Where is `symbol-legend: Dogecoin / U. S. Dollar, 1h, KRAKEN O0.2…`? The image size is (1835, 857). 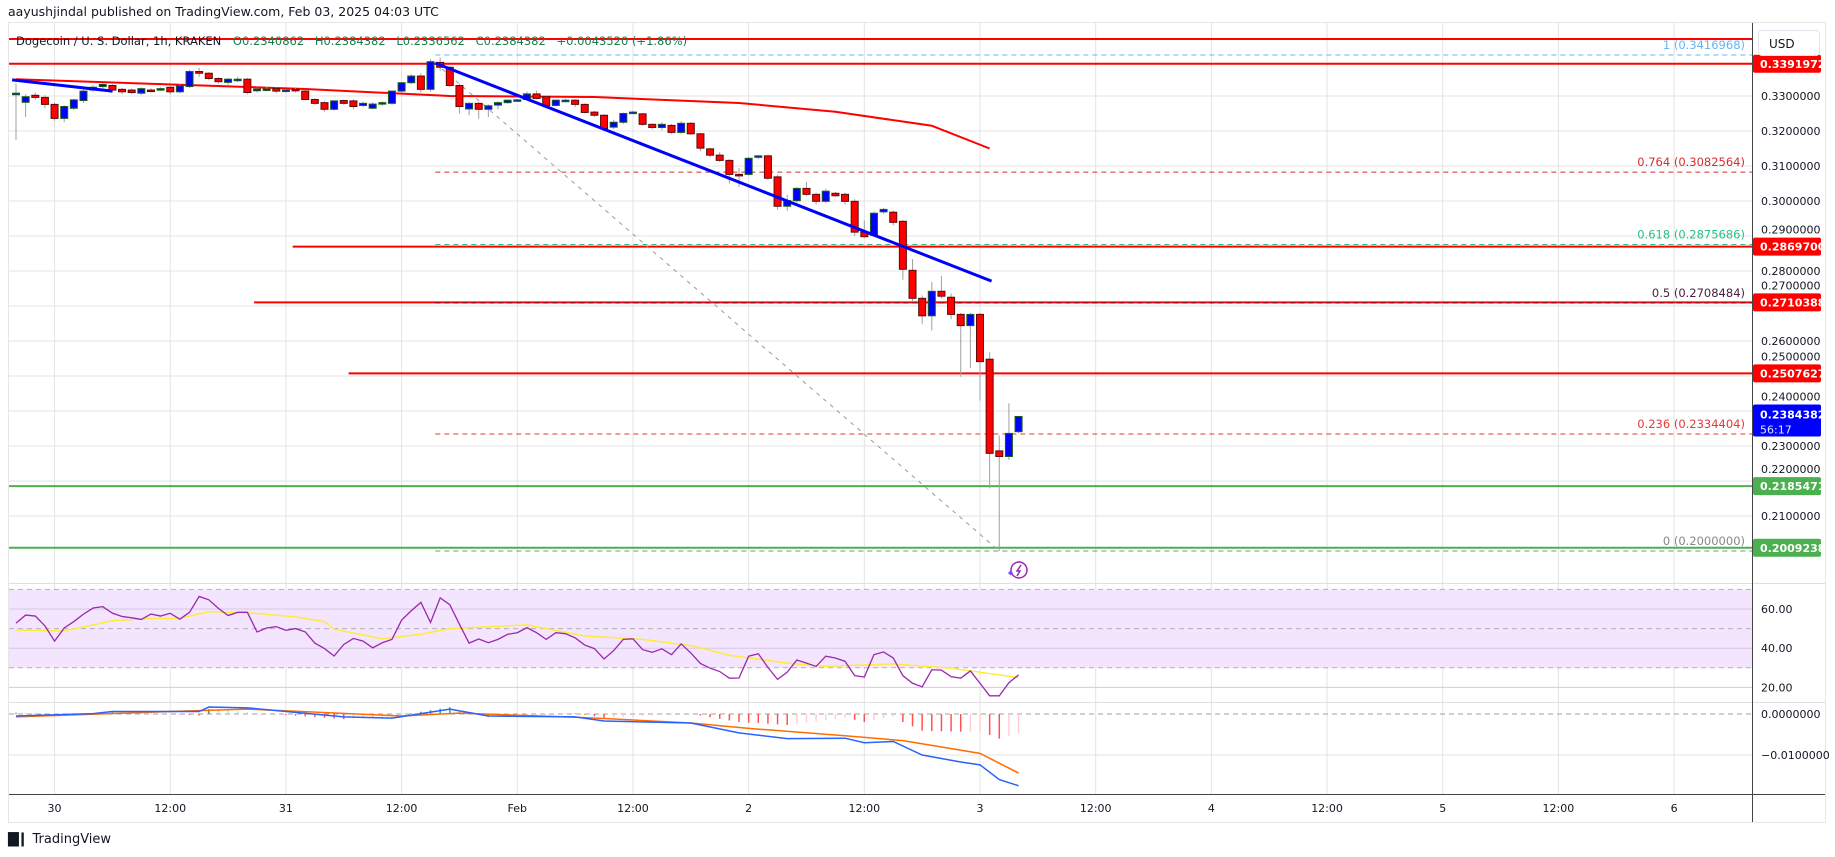 symbol-legend: Dogecoin / U. S. Dollar, 1h, KRAKEN O0.2… is located at coordinates (355, 41).